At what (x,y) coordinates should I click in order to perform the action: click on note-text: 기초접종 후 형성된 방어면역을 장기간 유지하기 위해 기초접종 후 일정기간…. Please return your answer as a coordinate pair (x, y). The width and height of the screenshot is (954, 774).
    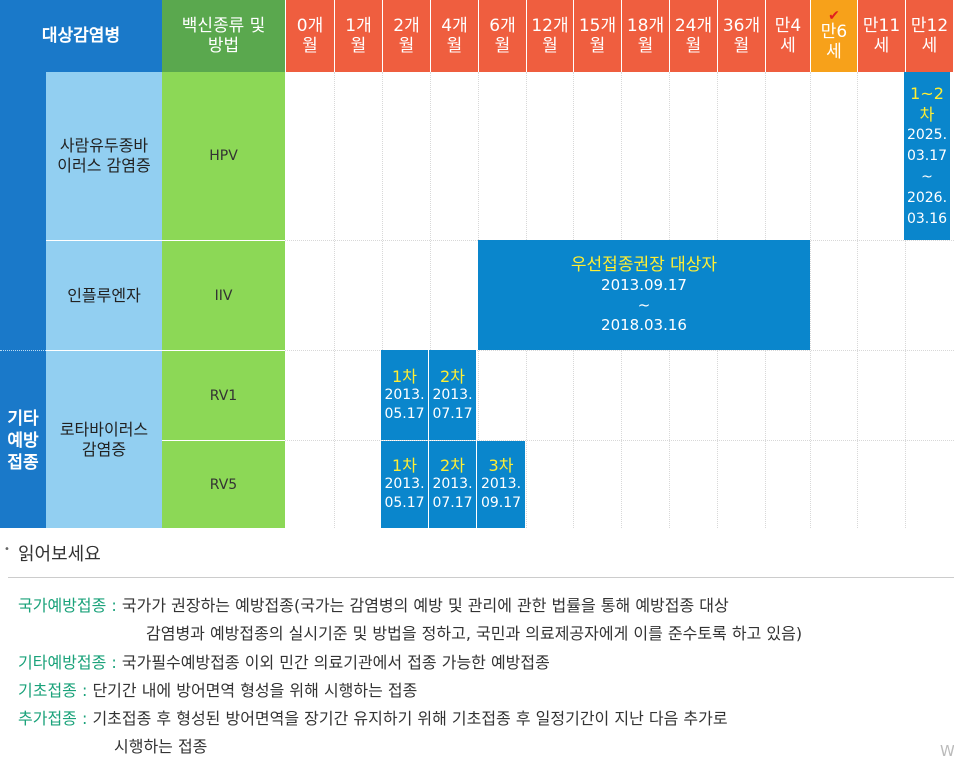
    Looking at the image, I should click on (410, 718).